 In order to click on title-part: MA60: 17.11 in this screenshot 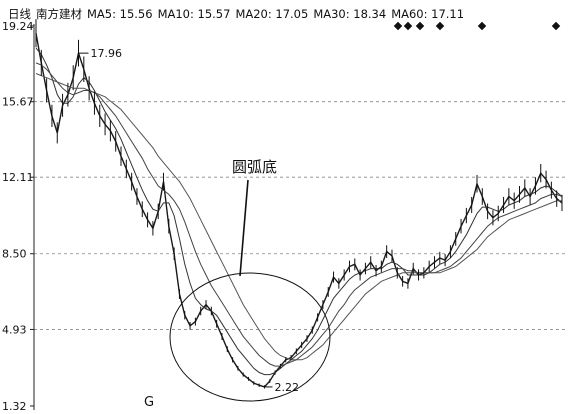, I will do `click(427, 14)`.